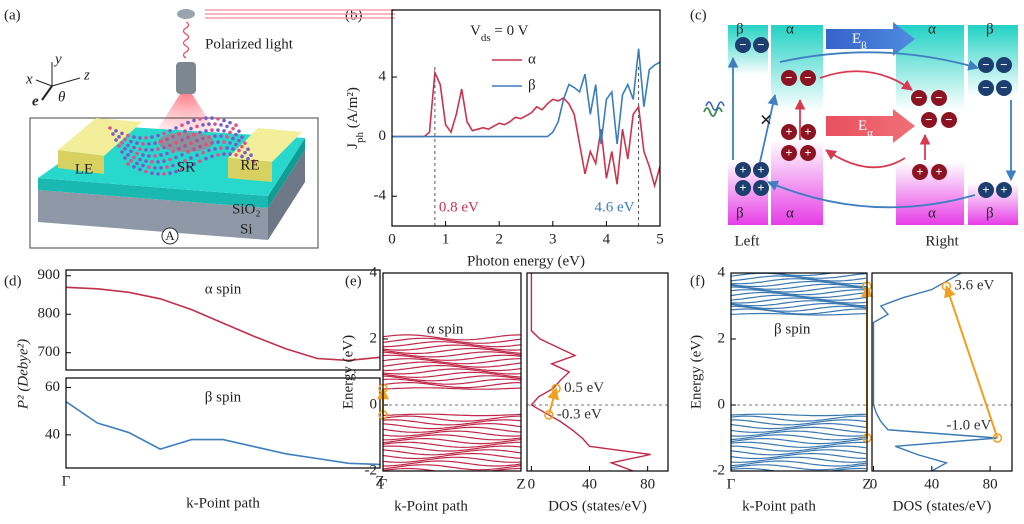 Image resolution: width=1024 pixels, height=524 pixels. What do you see at coordinates (354, 15) in the screenshot?
I see `panel-label: (b)` at bounding box center [354, 15].